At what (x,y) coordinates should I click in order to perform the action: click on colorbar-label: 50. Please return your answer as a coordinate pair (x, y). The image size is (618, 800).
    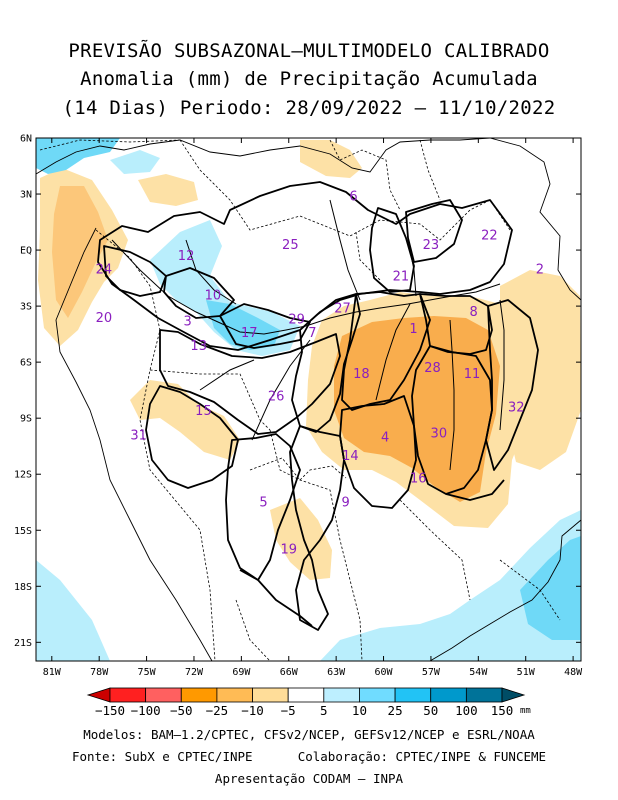
    Looking at the image, I should click on (430, 710).